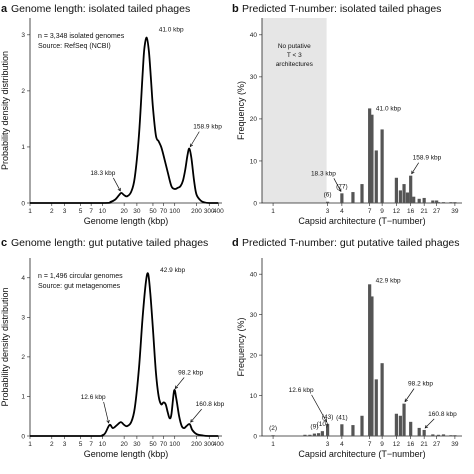 This screenshot has height=474, width=474. What do you see at coordinates (342, 417) in the screenshot?
I see `count-label: (41)` at bounding box center [342, 417].